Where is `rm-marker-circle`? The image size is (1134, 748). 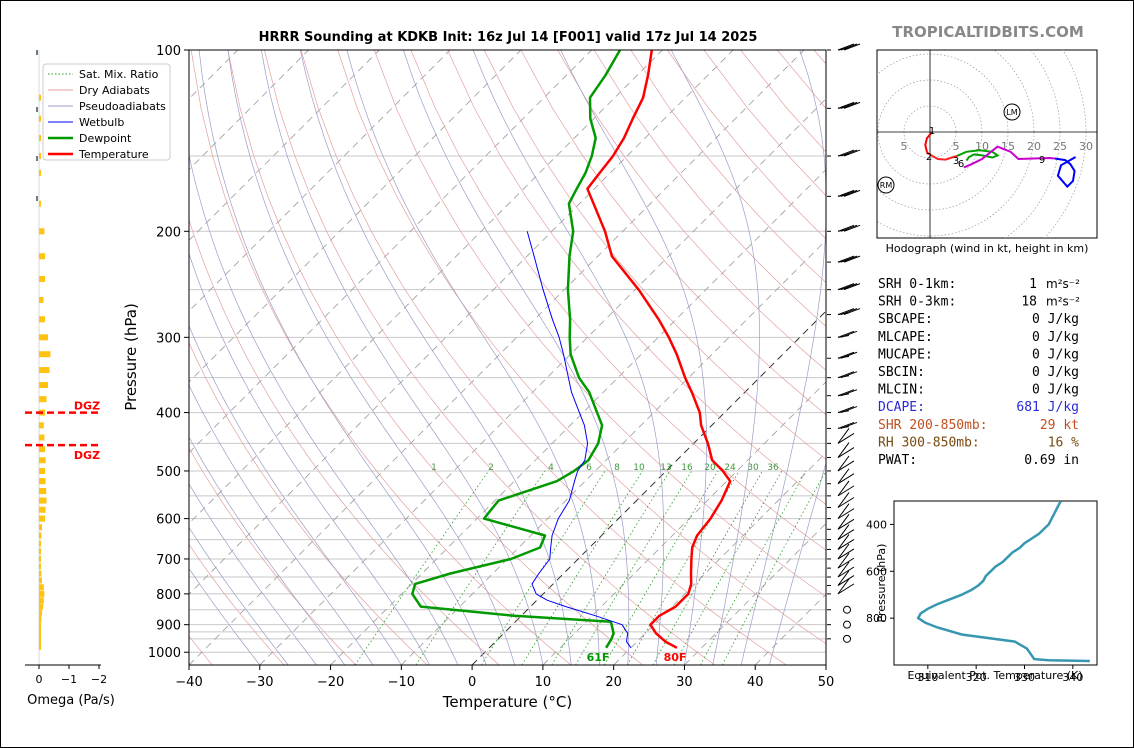
rm-marker-circle is located at coordinates (886, 185).